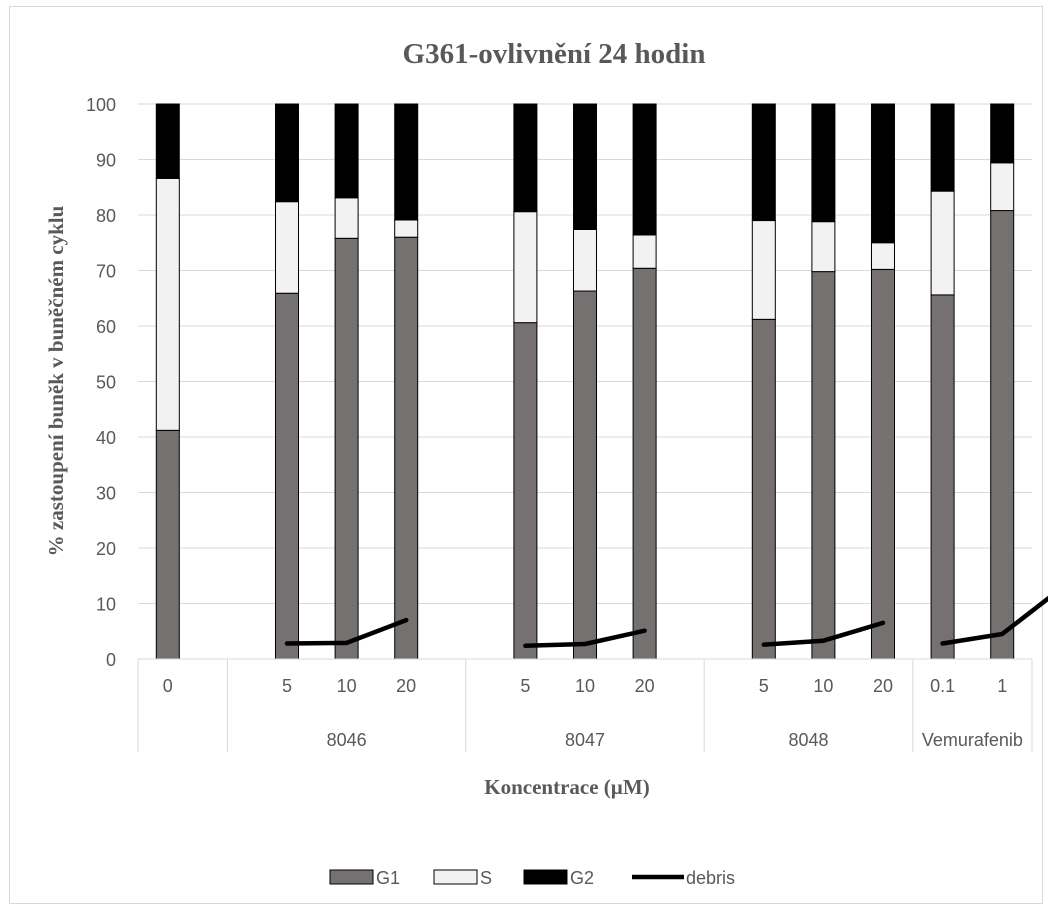  I want to click on legend-item-g2: G2, so click(558, 878).